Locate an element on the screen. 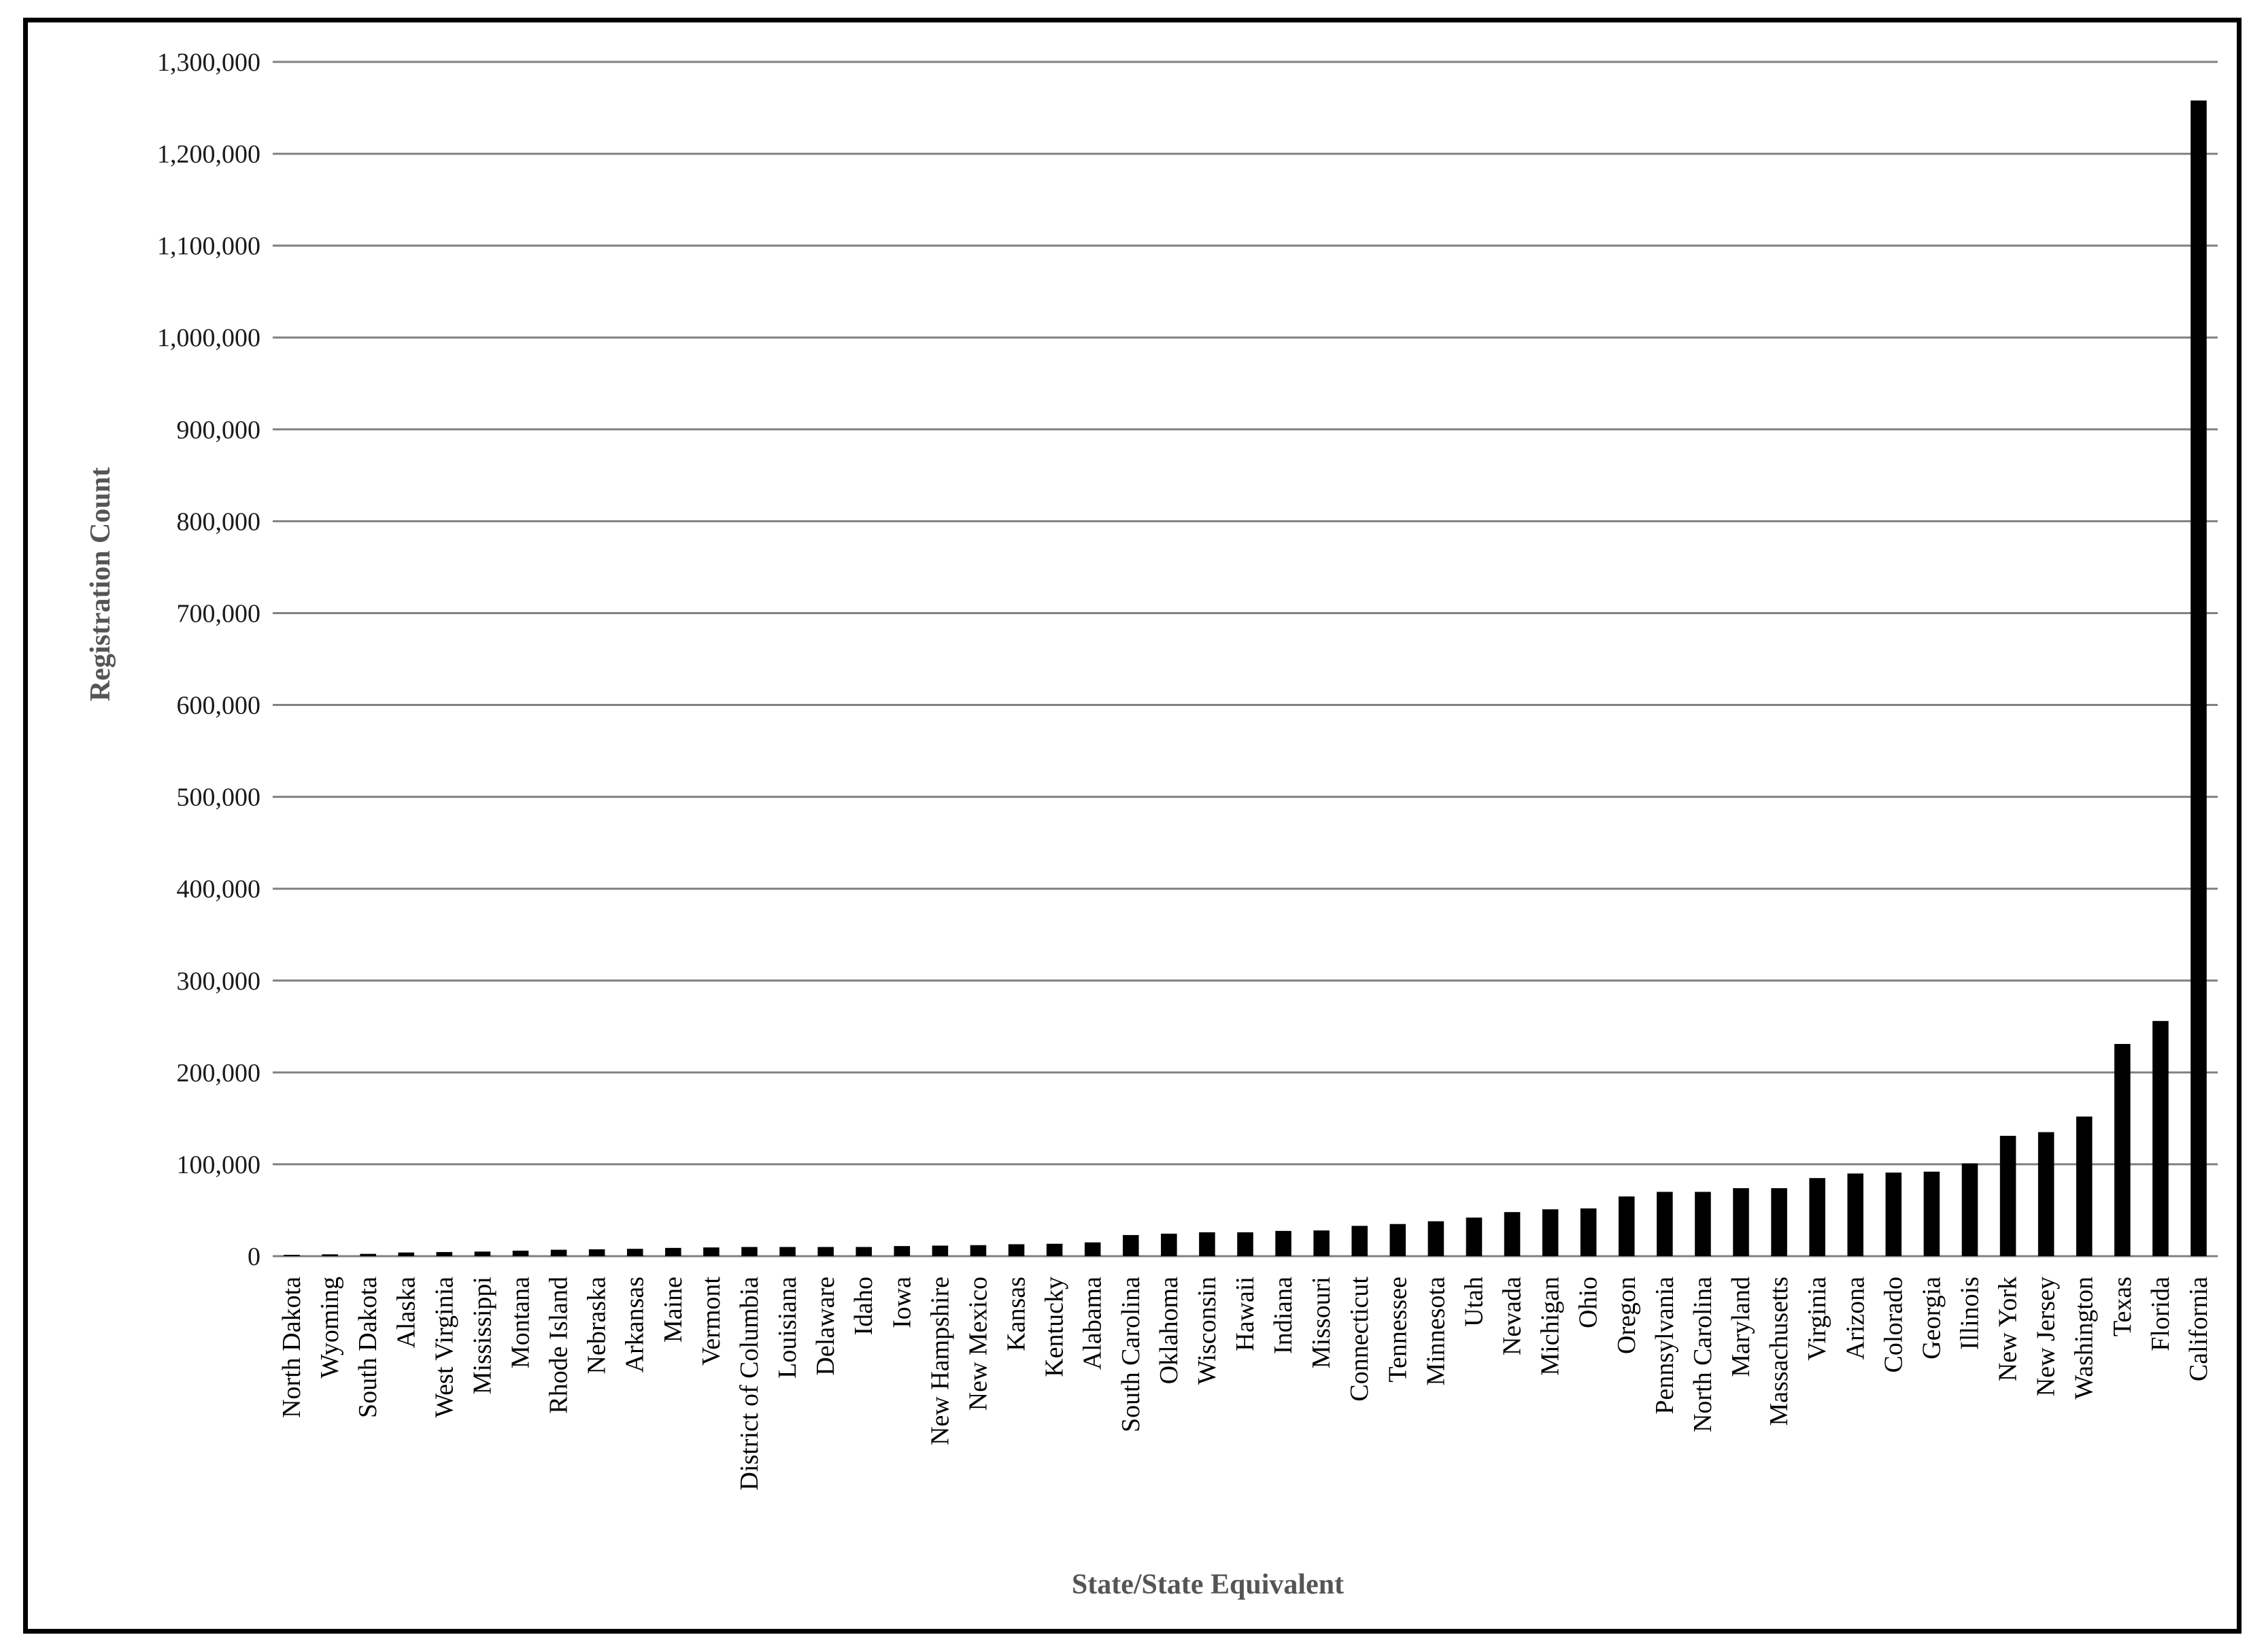 The width and height of the screenshot is (2266, 1652). bar-west-virginia is located at coordinates (444, 1254).